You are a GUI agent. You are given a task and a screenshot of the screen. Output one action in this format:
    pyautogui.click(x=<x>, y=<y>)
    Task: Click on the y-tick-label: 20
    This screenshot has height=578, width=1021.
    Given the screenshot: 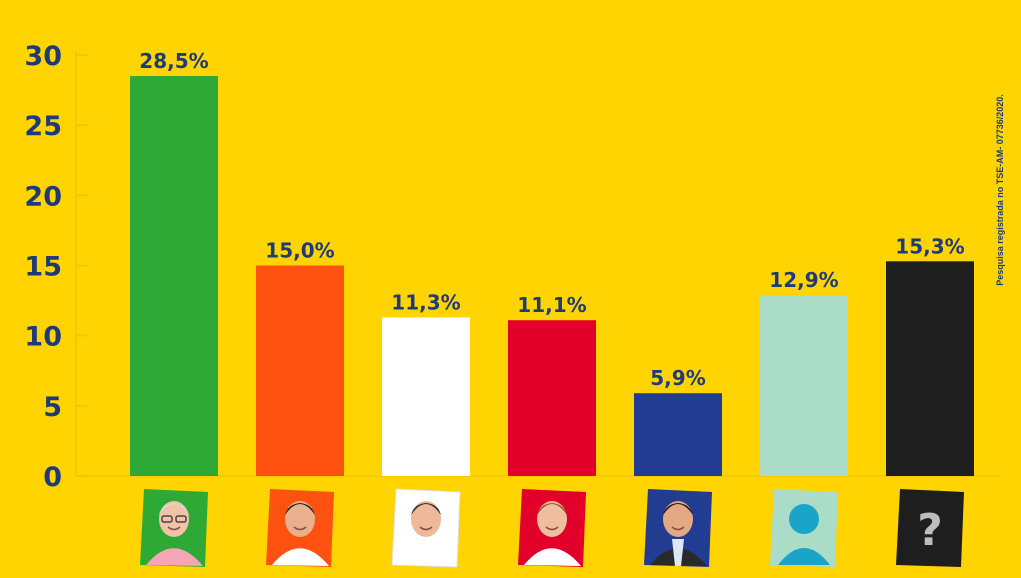 What is the action you would take?
    pyautogui.click(x=43, y=196)
    